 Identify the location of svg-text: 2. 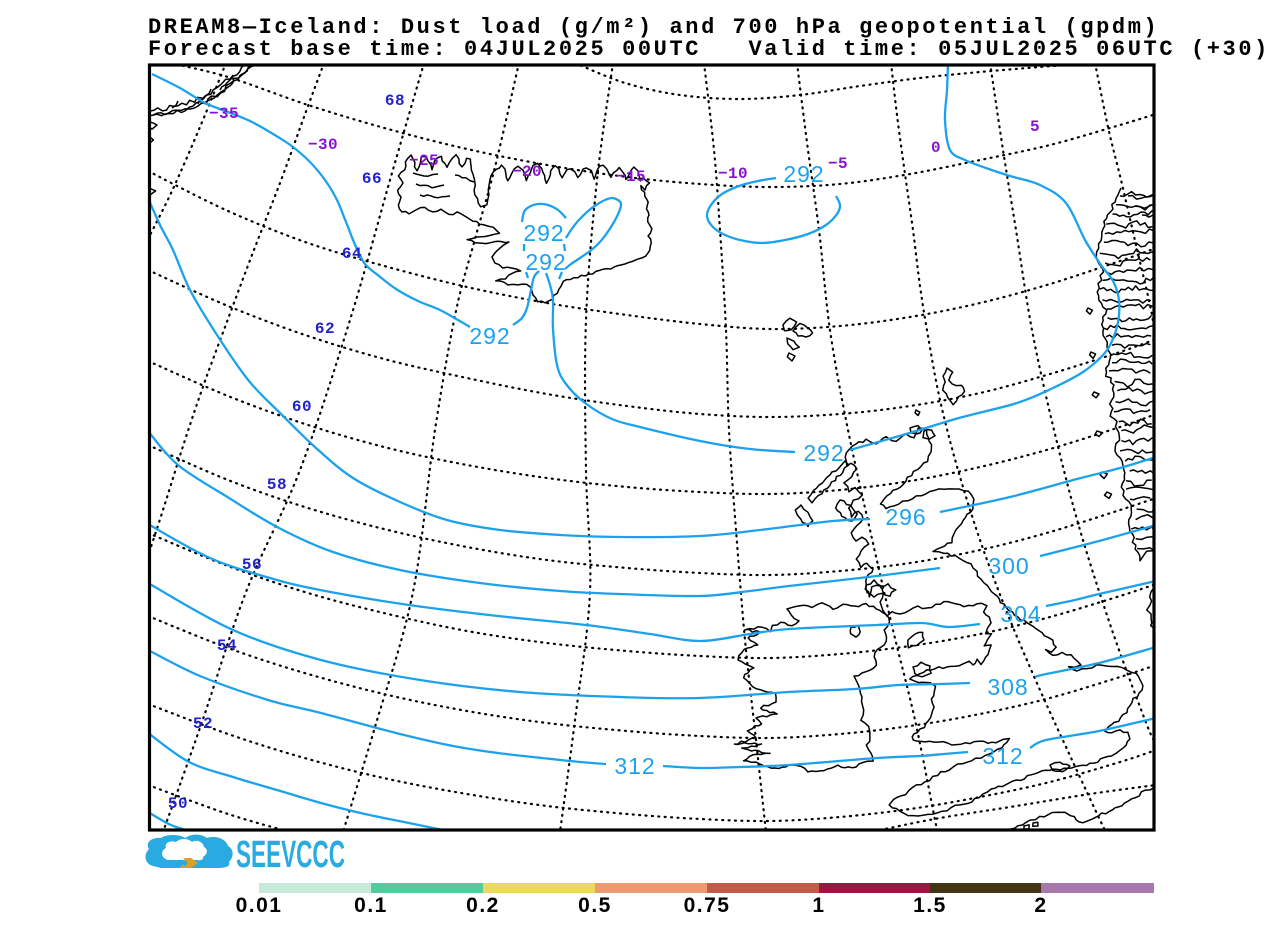
(1040, 905).